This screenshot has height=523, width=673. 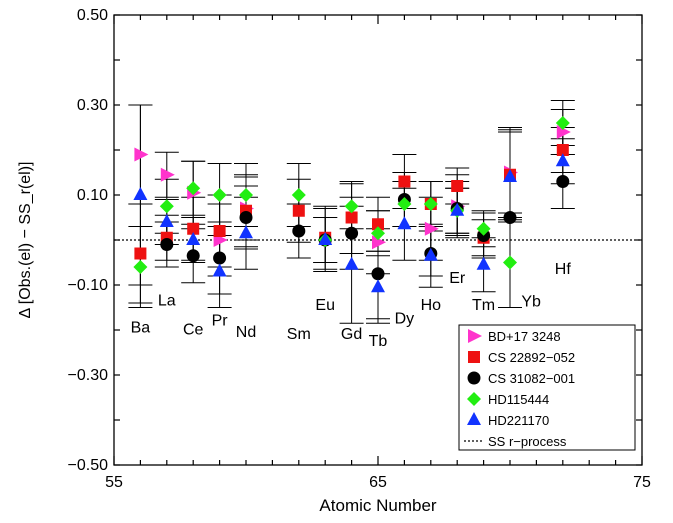 What do you see at coordinates (431, 305) in the screenshot?
I see `element-label: Ho` at bounding box center [431, 305].